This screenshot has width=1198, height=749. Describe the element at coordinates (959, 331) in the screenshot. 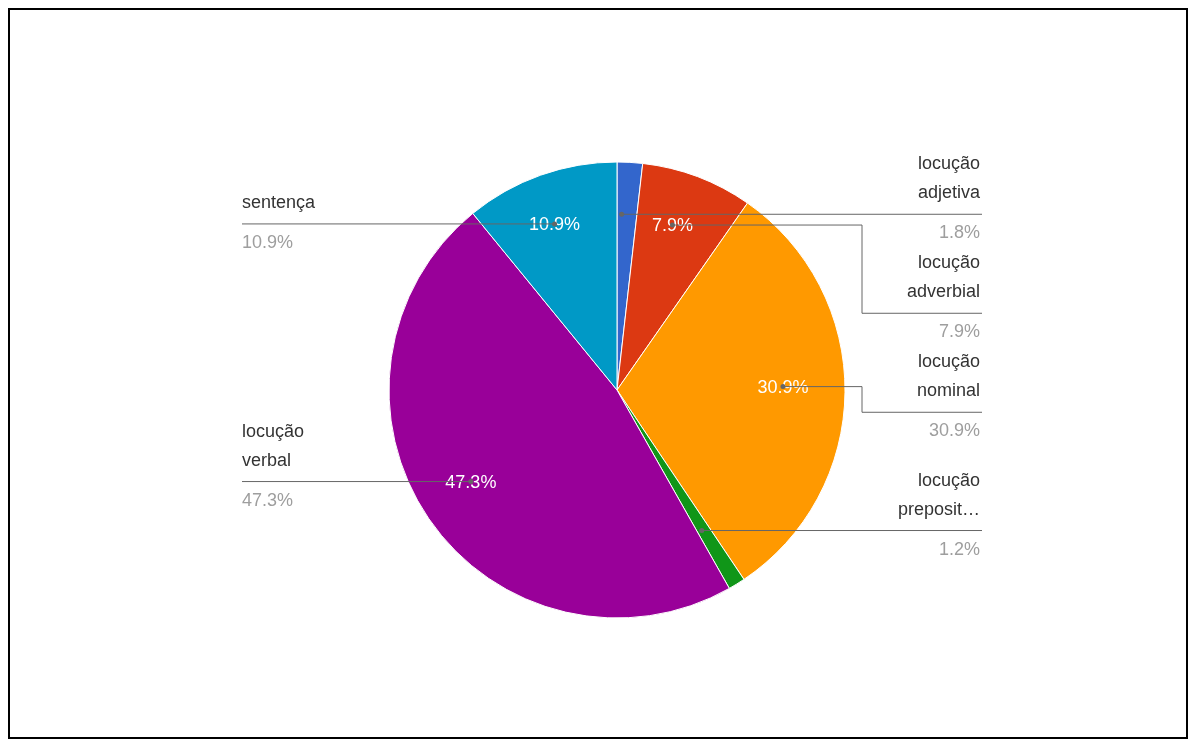

I see `text: 7.9%` at that location.